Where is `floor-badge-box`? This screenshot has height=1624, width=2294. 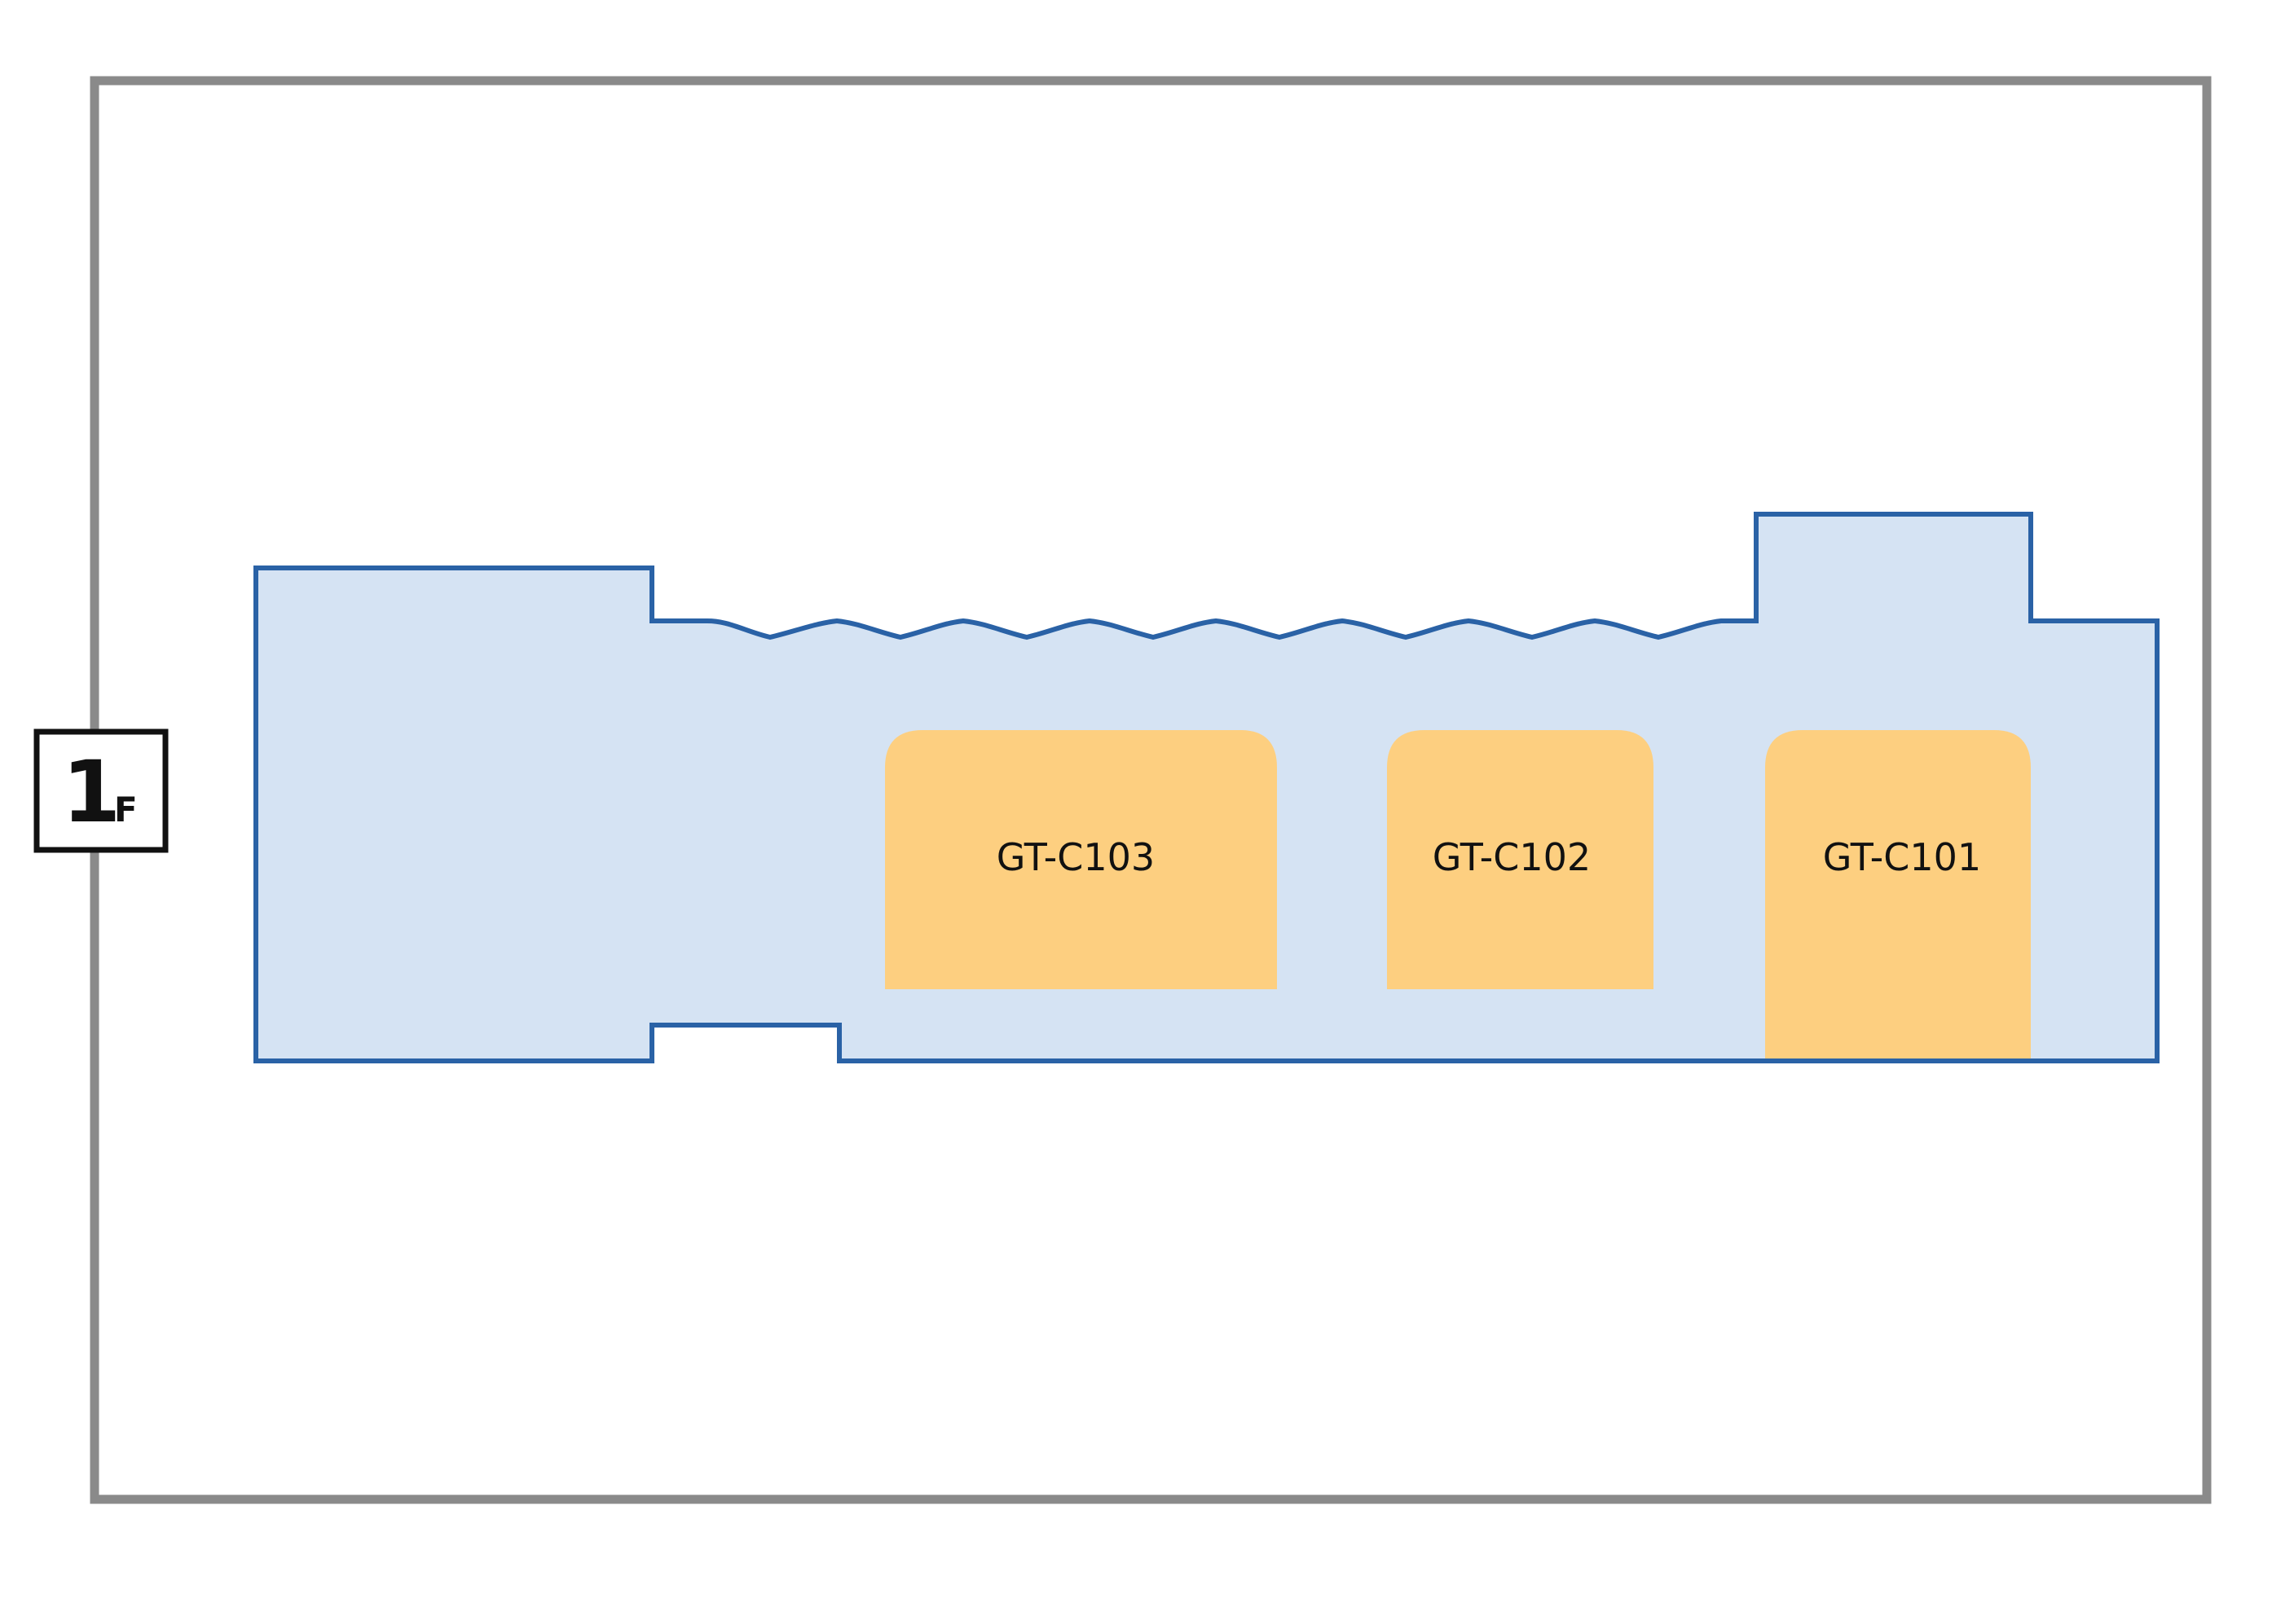
floor-badge-box is located at coordinates (101, 790).